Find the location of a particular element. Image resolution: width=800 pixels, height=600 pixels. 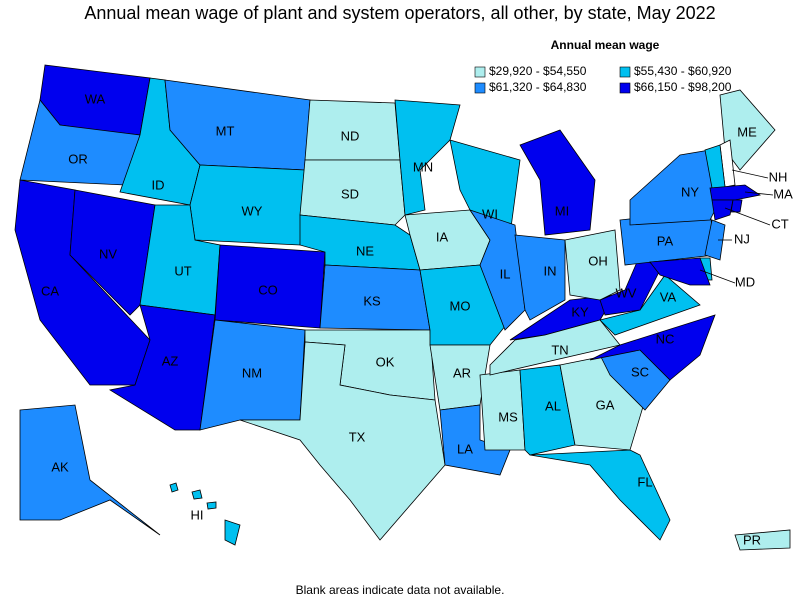

state-label: MI is located at coordinates (562, 210).